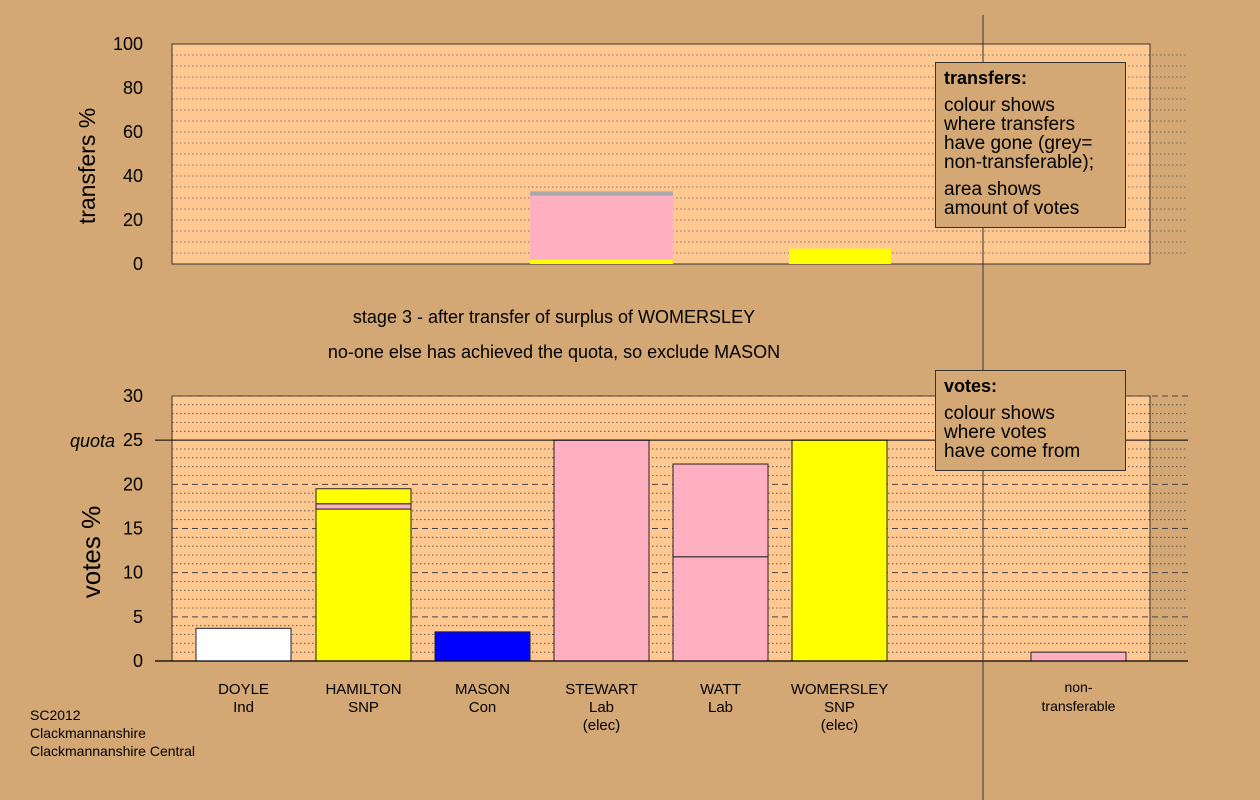 The image size is (1260, 800). Describe the element at coordinates (91, 552) in the screenshot. I see `votes-y-axis-label: votes %` at that location.